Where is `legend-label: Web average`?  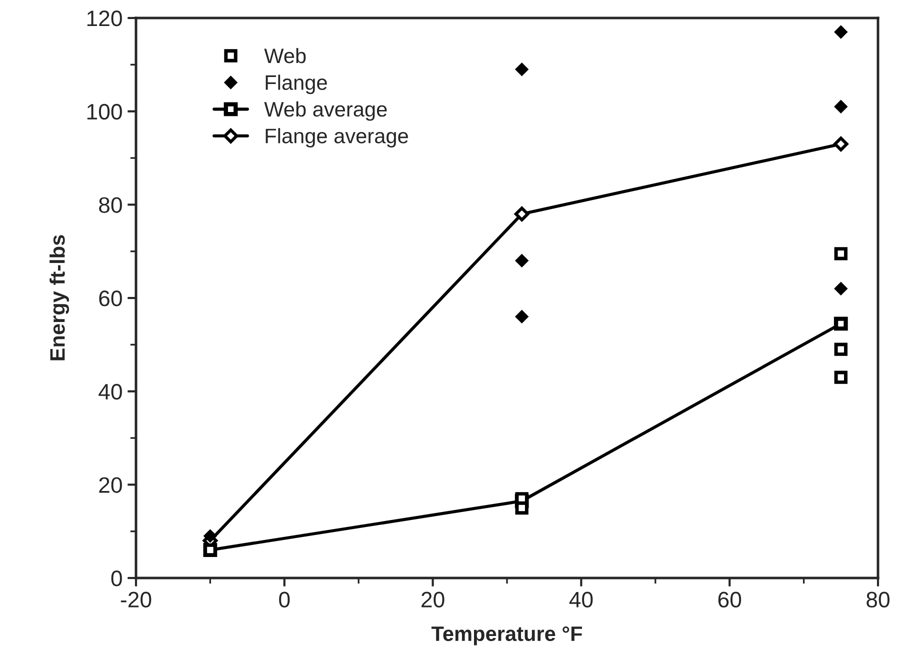 legend-label: Web average is located at coordinates (325, 111).